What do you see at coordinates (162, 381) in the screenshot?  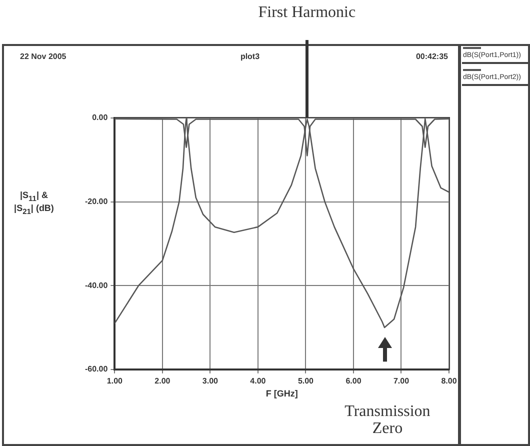 I see `x-tick-label: 2.00` at bounding box center [162, 381].